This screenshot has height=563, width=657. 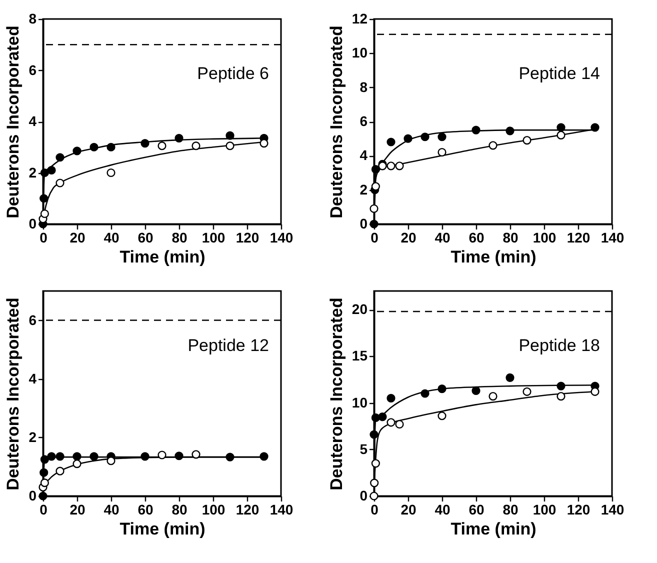 What do you see at coordinates (228, 345) in the screenshot?
I see `annotation: Peptide 12` at bounding box center [228, 345].